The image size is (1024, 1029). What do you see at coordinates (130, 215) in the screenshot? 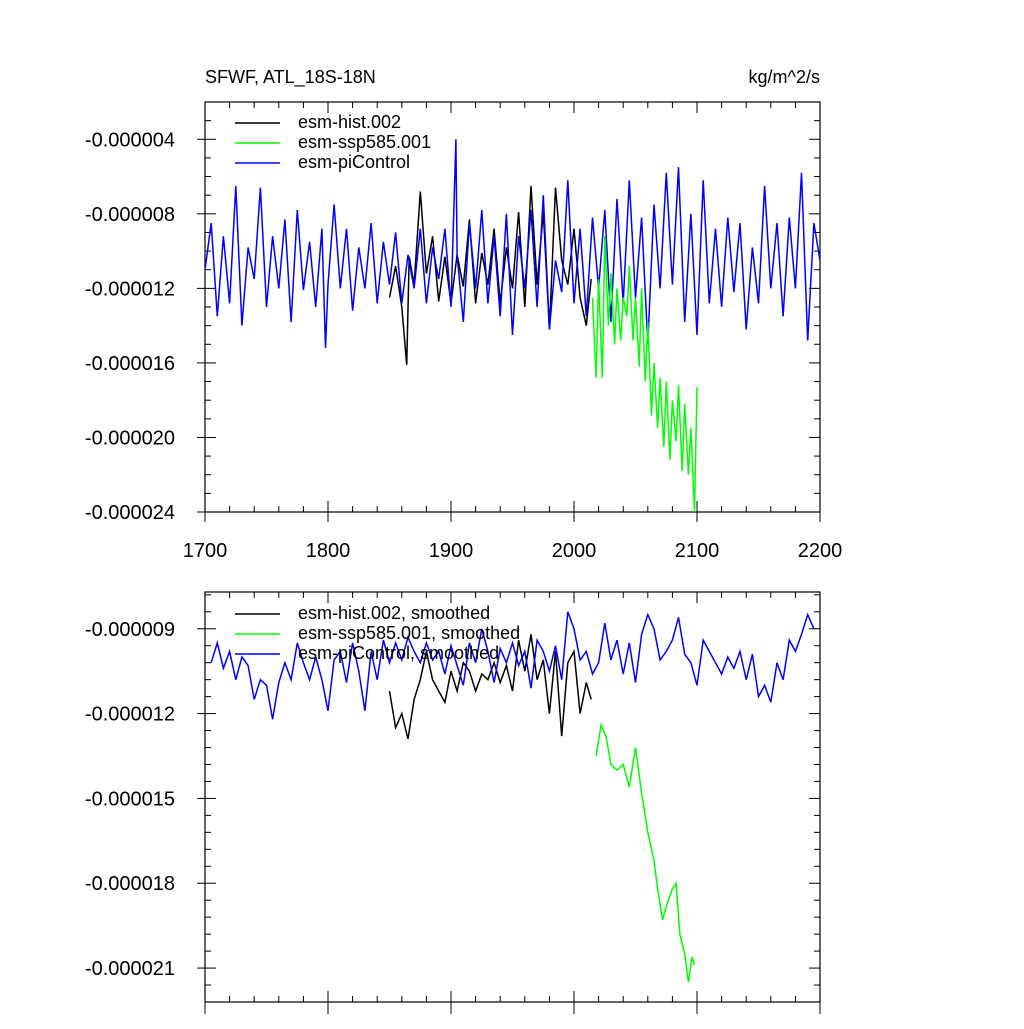
I see `y-tick-label: -0.000008` at bounding box center [130, 215].